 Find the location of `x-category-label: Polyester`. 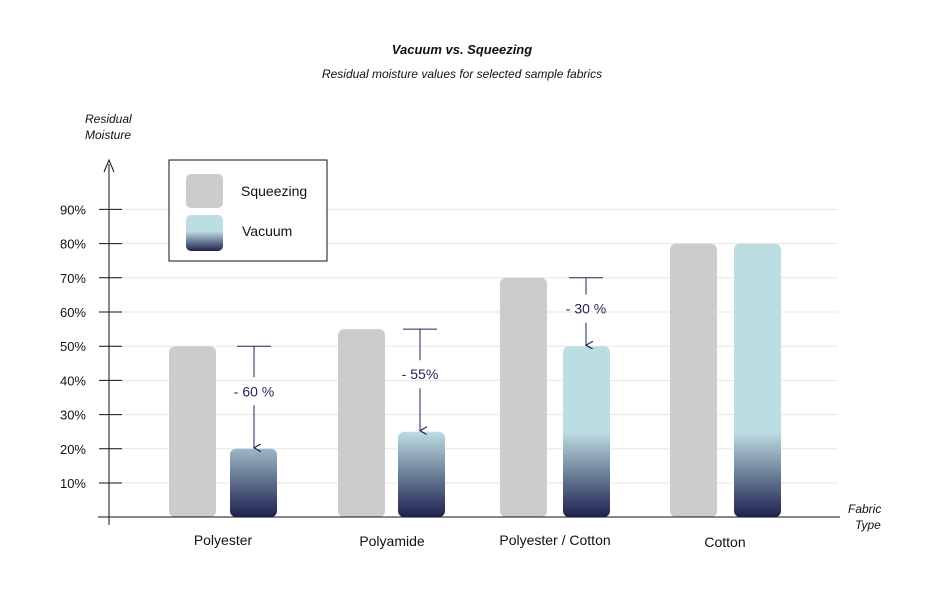

x-category-label: Polyester is located at coordinates (223, 540).